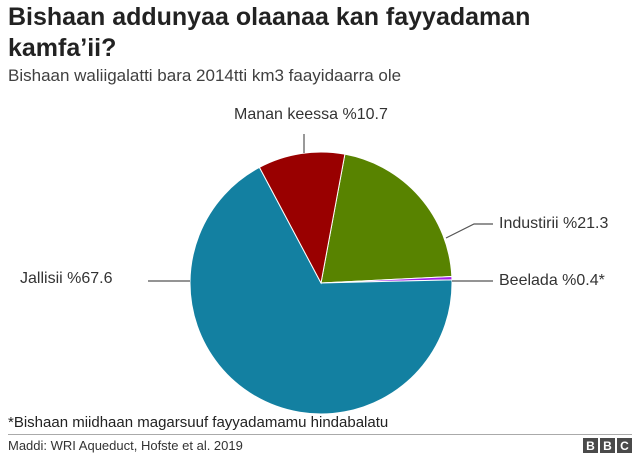  What do you see at coordinates (66, 278) in the screenshot?
I see `label-jallisii: Jallisii %67.6` at bounding box center [66, 278].